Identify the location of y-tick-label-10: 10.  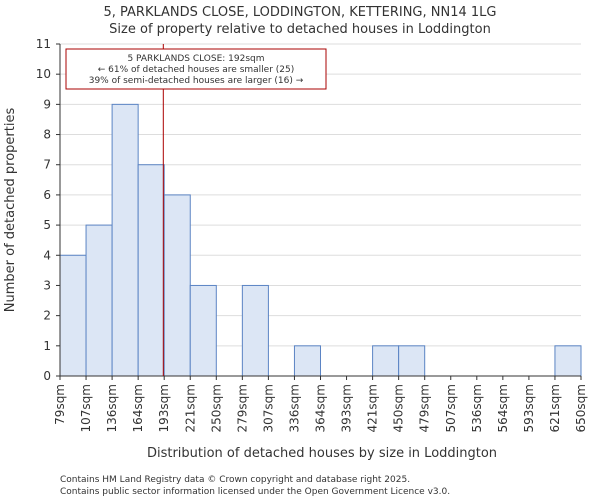
(43, 74).